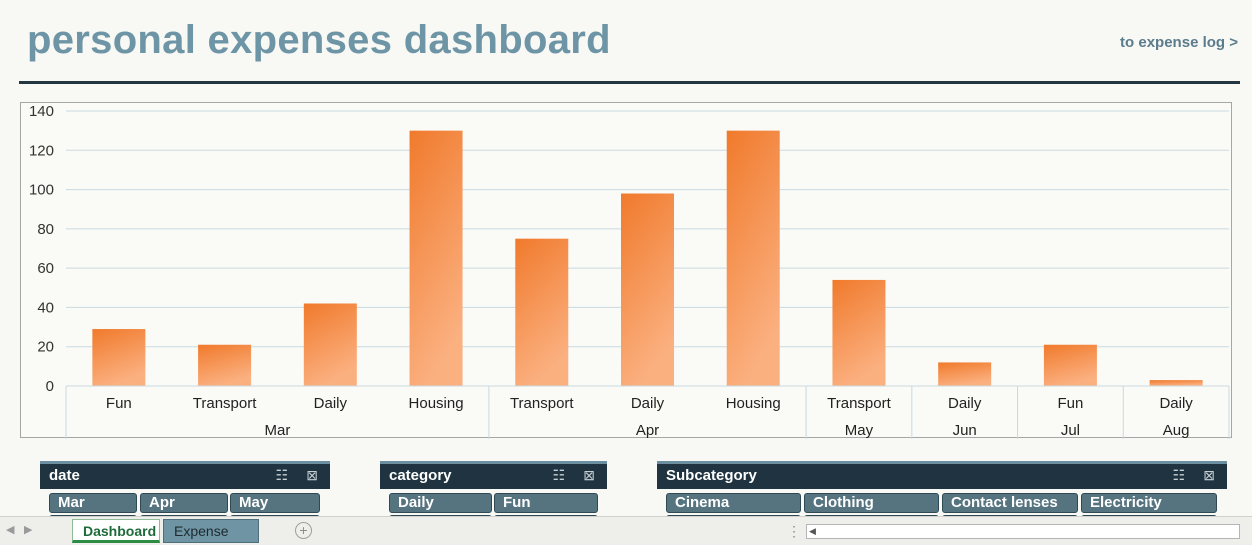 This screenshot has height=545, width=1252. Describe the element at coordinates (733, 503) in the screenshot. I see `subcategory-chip-cinema: Cinema` at that location.